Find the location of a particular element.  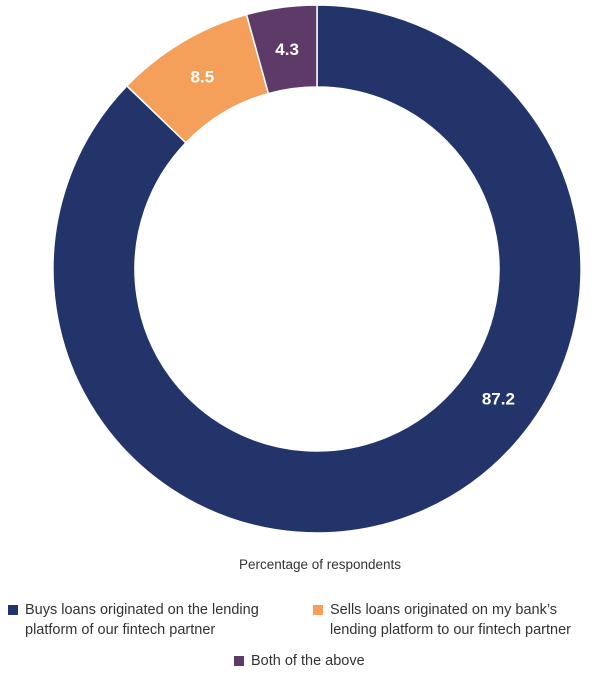

data-label-sells-loans: 8.5 is located at coordinates (203, 77).